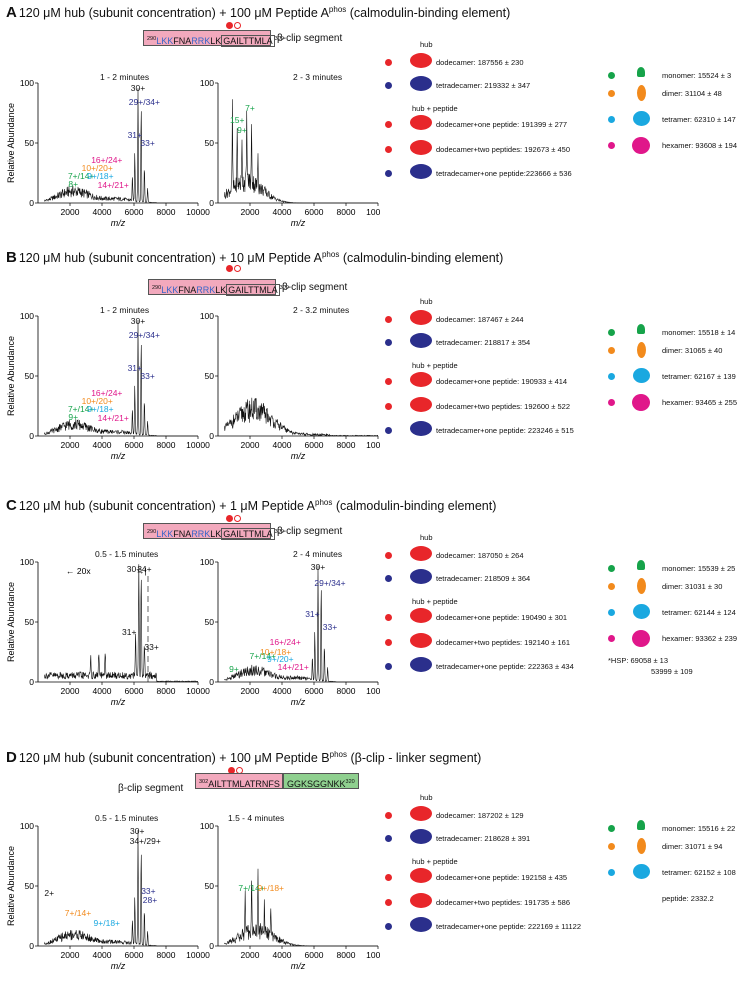  What do you see at coordinates (483, 342) in the screenshot?
I see `legend-entry: tetradecamer: 218817 ± 354` at bounding box center [483, 342].